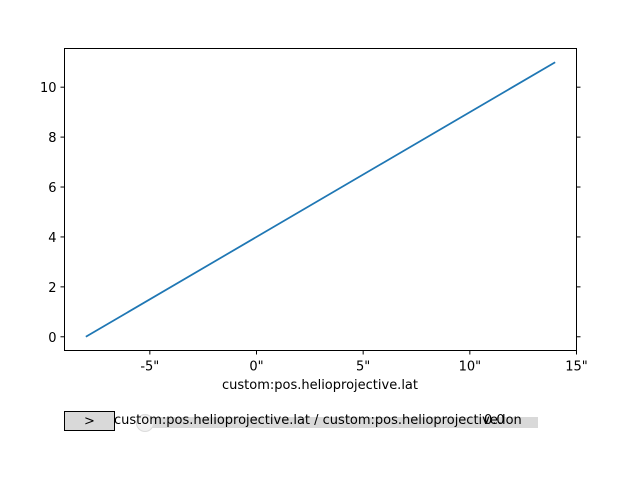 Image resolution: width=640 pixels, height=480 pixels. What do you see at coordinates (494, 420) in the screenshot?
I see `slider-value: 0.0` at bounding box center [494, 420].